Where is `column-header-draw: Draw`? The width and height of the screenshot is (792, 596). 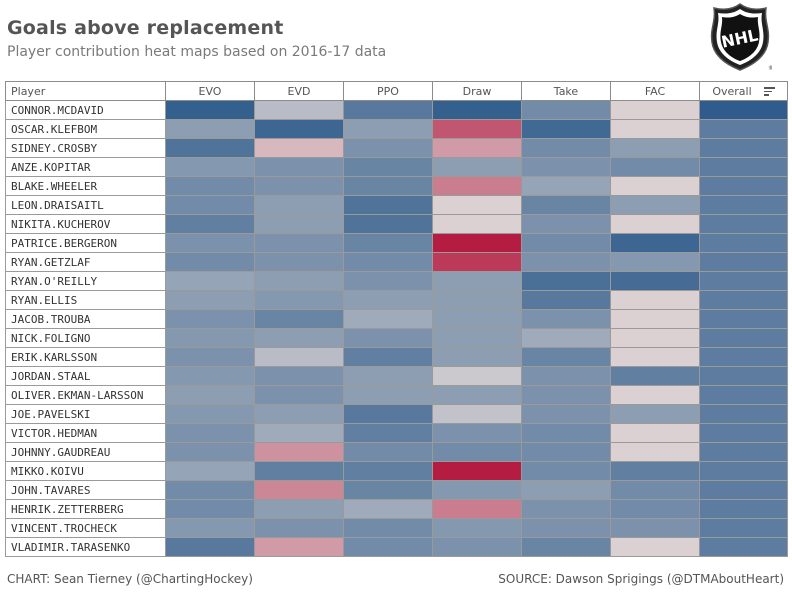 column-header-draw: Draw is located at coordinates (477, 91).